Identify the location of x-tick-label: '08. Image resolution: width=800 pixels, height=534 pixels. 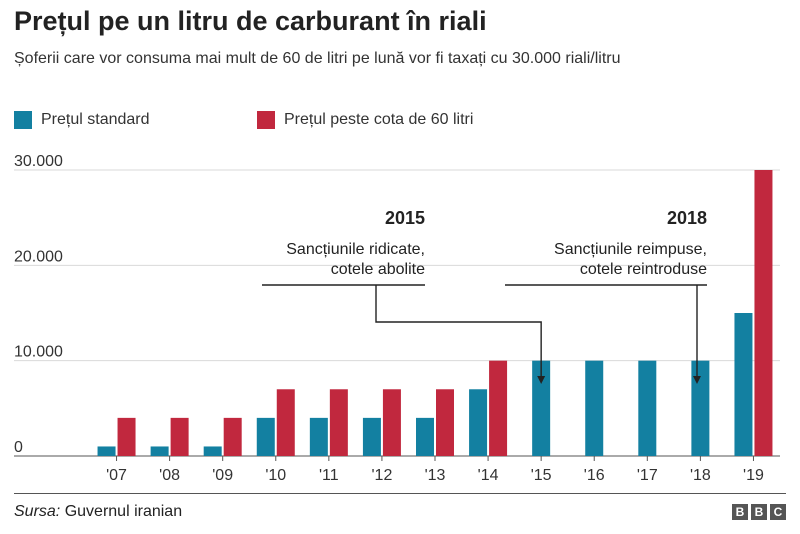
(169, 475).